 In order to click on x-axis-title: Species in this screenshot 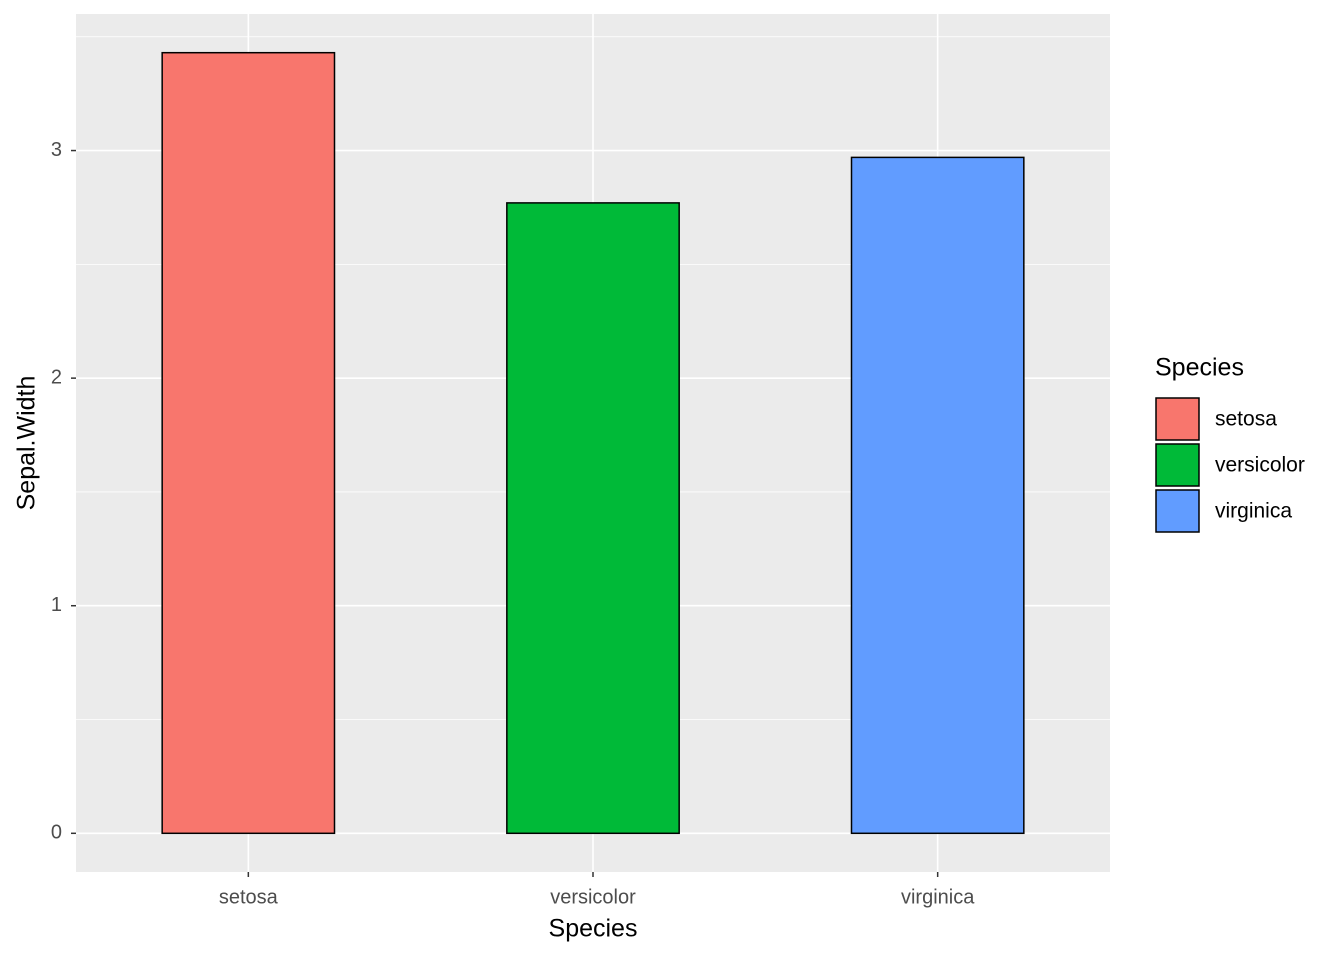, I will do `click(593, 929)`.